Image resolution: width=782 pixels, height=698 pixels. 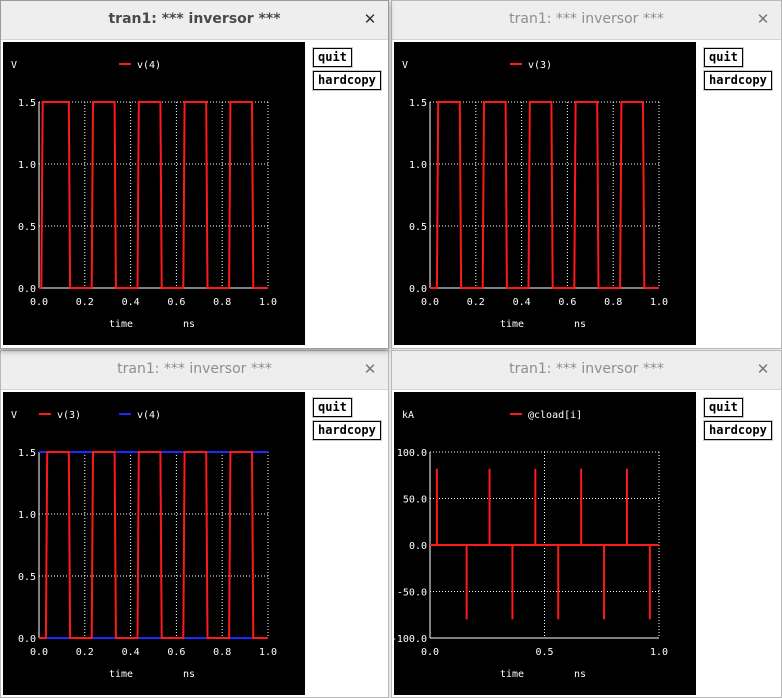 What do you see at coordinates (410, 639) in the screenshot?
I see `y-tick-label: -100.0` at bounding box center [410, 639].